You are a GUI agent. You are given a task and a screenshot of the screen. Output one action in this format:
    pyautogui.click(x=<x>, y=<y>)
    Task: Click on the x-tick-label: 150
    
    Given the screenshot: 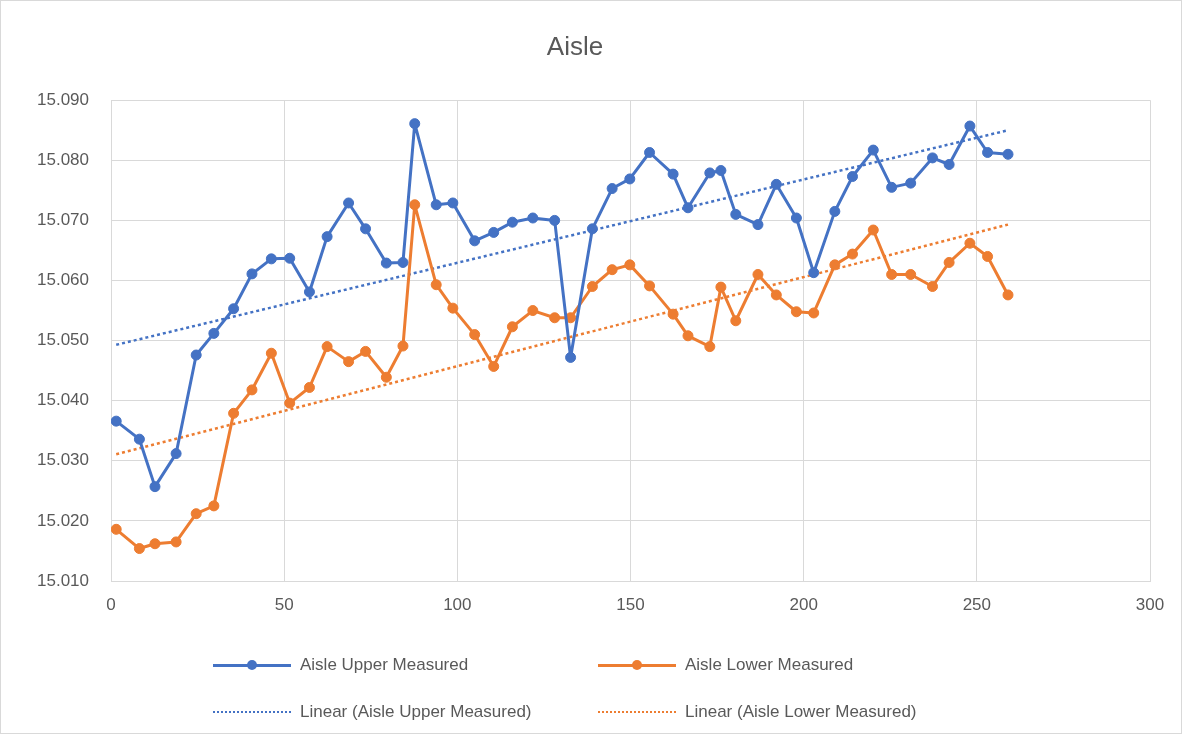 What is the action you would take?
    pyautogui.click(x=630, y=604)
    